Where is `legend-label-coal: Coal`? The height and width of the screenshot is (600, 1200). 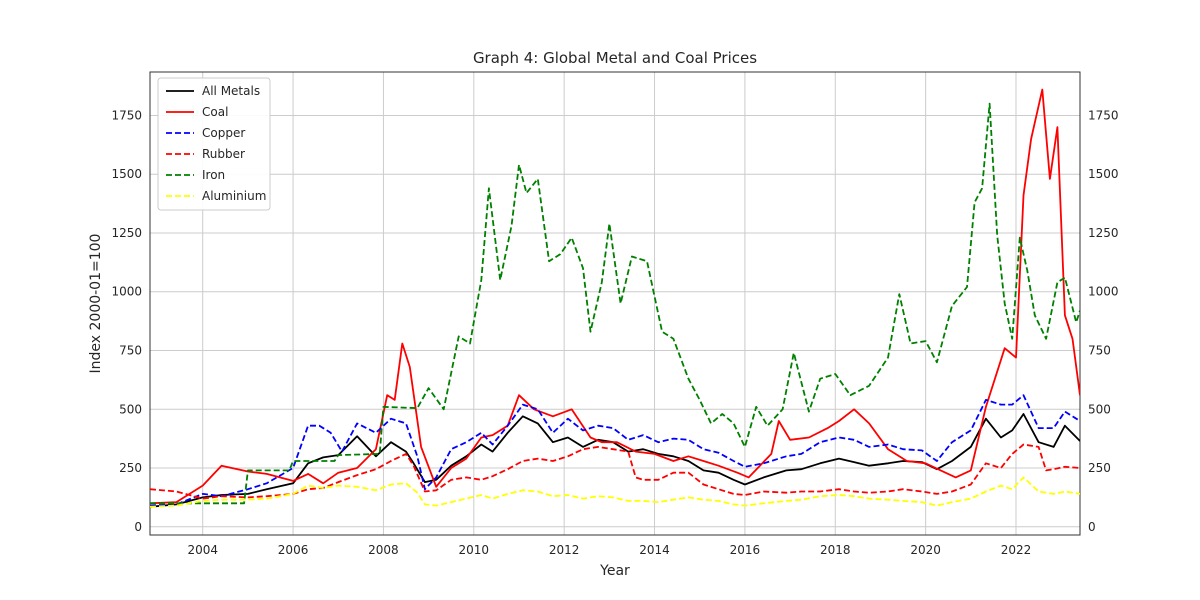 legend-label-coal: Coal is located at coordinates (215, 112).